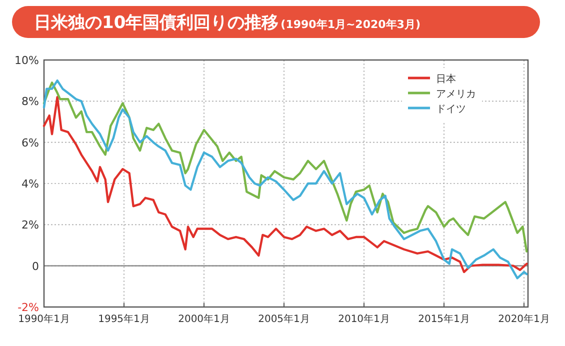 Image resolution: width=565 pixels, height=346 pixels. Describe the element at coordinates (204, 319) in the screenshot. I see `x-tick-label: 2000年1月` at that location.